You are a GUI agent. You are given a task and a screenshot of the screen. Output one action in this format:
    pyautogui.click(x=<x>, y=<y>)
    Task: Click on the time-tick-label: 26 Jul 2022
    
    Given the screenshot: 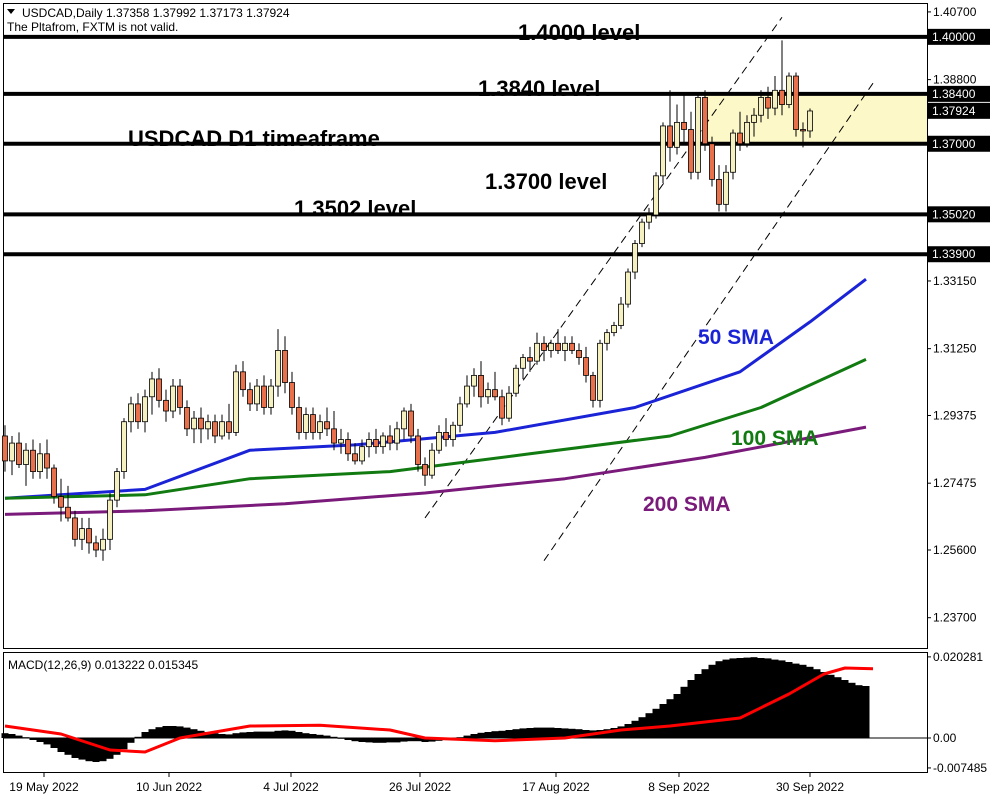 What is the action you would take?
    pyautogui.click(x=420, y=787)
    